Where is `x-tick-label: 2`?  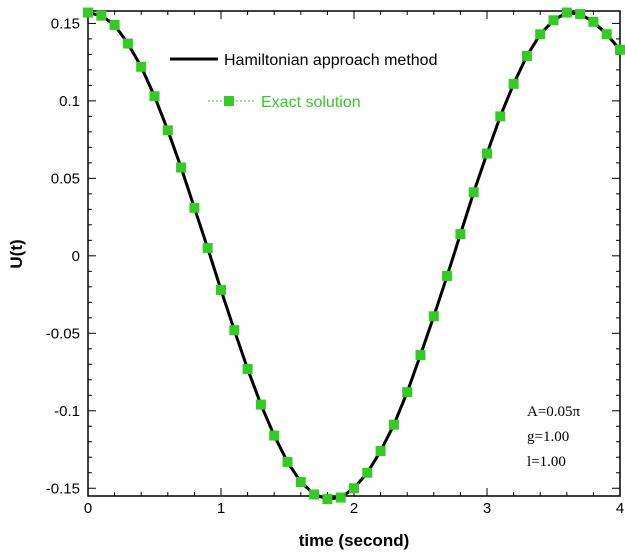
x-tick-label: 2 is located at coordinates (354, 508).